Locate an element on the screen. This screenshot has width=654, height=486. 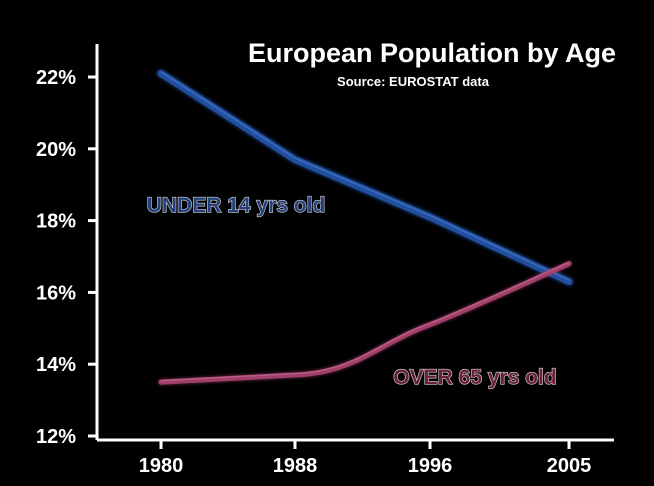
chart-subtitle: Source: EUROSTAT data is located at coordinates (413, 81).